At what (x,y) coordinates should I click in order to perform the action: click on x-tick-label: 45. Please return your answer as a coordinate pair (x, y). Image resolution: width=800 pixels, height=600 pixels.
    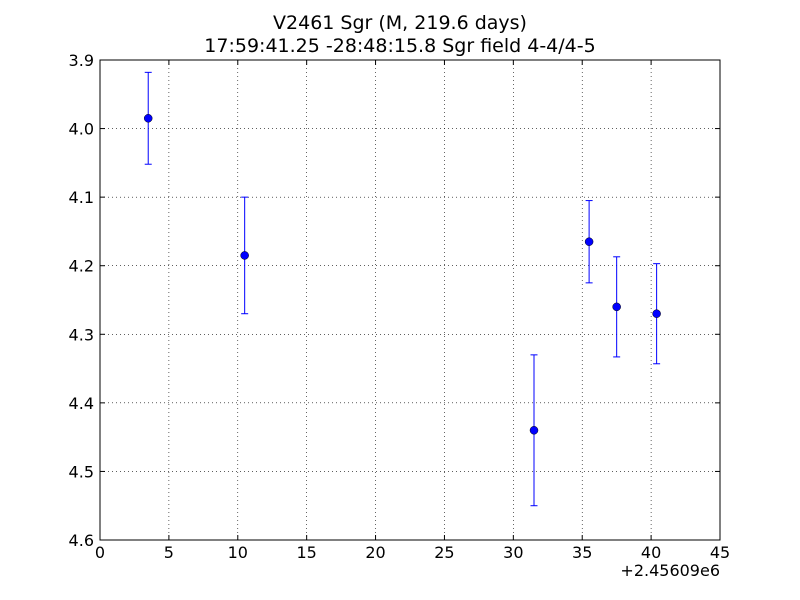
    Looking at the image, I should click on (720, 552).